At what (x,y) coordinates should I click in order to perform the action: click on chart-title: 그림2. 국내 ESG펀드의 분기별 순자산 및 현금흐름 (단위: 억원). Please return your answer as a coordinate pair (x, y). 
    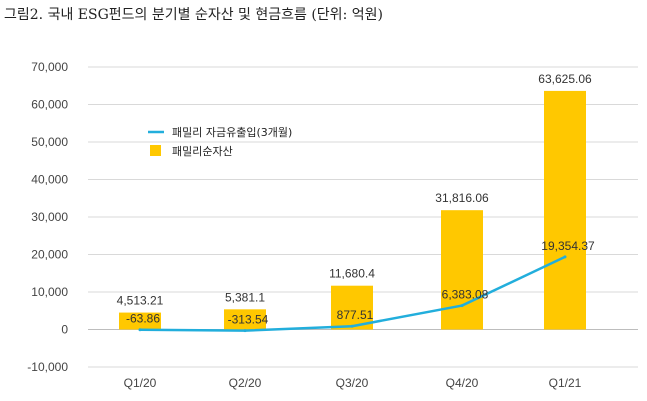
    Looking at the image, I should click on (193, 15).